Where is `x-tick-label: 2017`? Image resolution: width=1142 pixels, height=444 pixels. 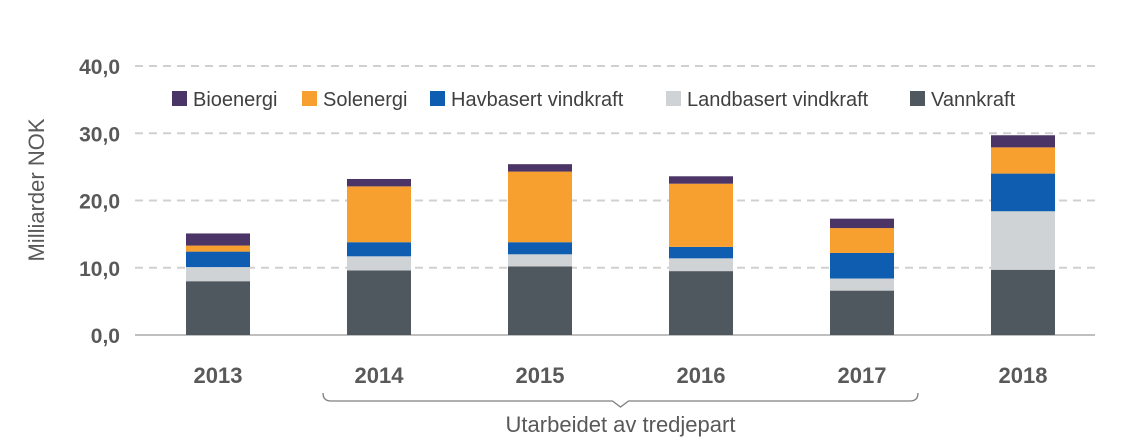 x-tick-label: 2017 is located at coordinates (862, 375).